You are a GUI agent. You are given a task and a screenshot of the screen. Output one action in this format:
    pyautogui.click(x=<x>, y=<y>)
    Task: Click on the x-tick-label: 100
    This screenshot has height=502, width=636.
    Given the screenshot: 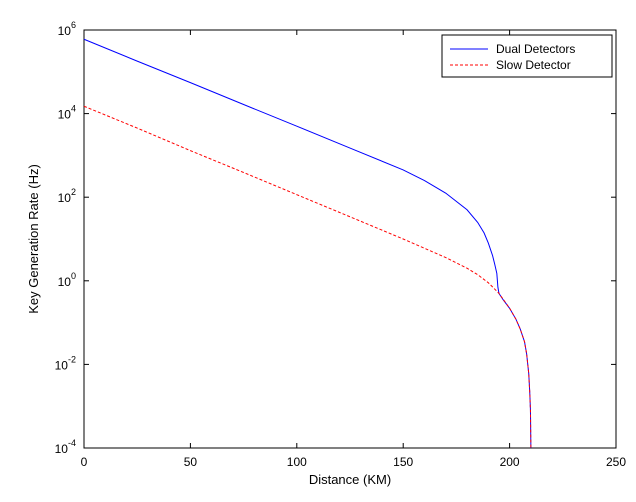 What is the action you would take?
    pyautogui.click(x=297, y=462)
    